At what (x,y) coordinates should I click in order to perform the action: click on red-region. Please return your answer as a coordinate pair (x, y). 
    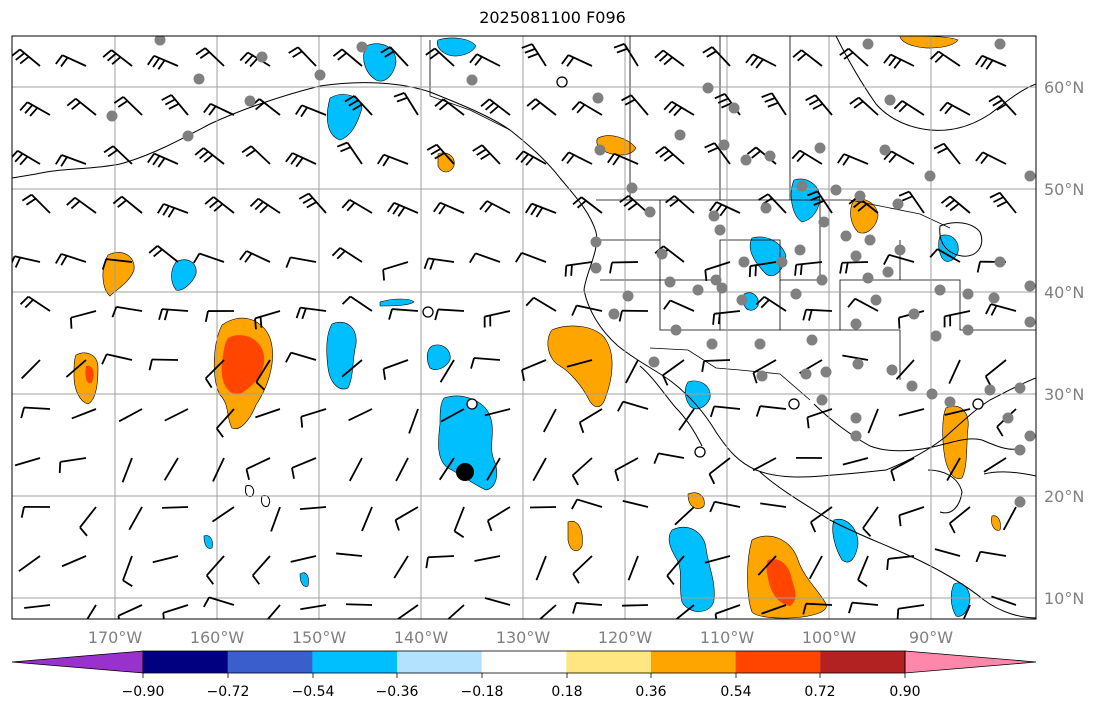
    Looking at the image, I should click on (781, 582).